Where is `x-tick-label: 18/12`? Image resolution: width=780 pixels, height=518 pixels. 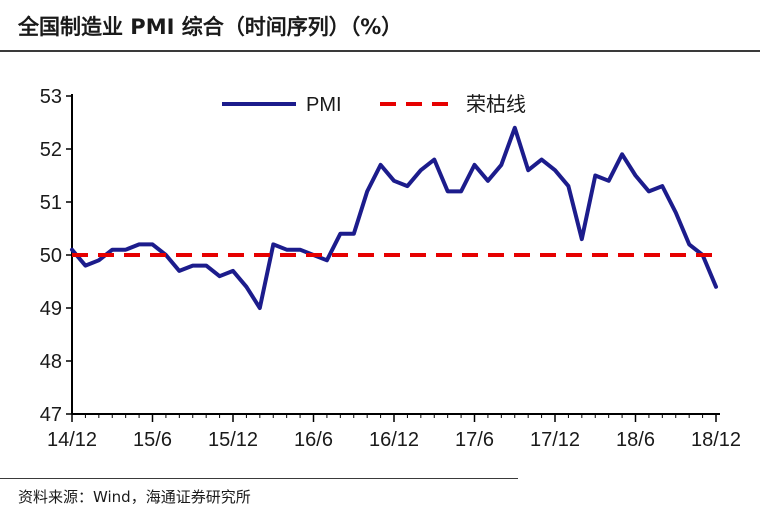 x-tick-label: 18/12 is located at coordinates (716, 440).